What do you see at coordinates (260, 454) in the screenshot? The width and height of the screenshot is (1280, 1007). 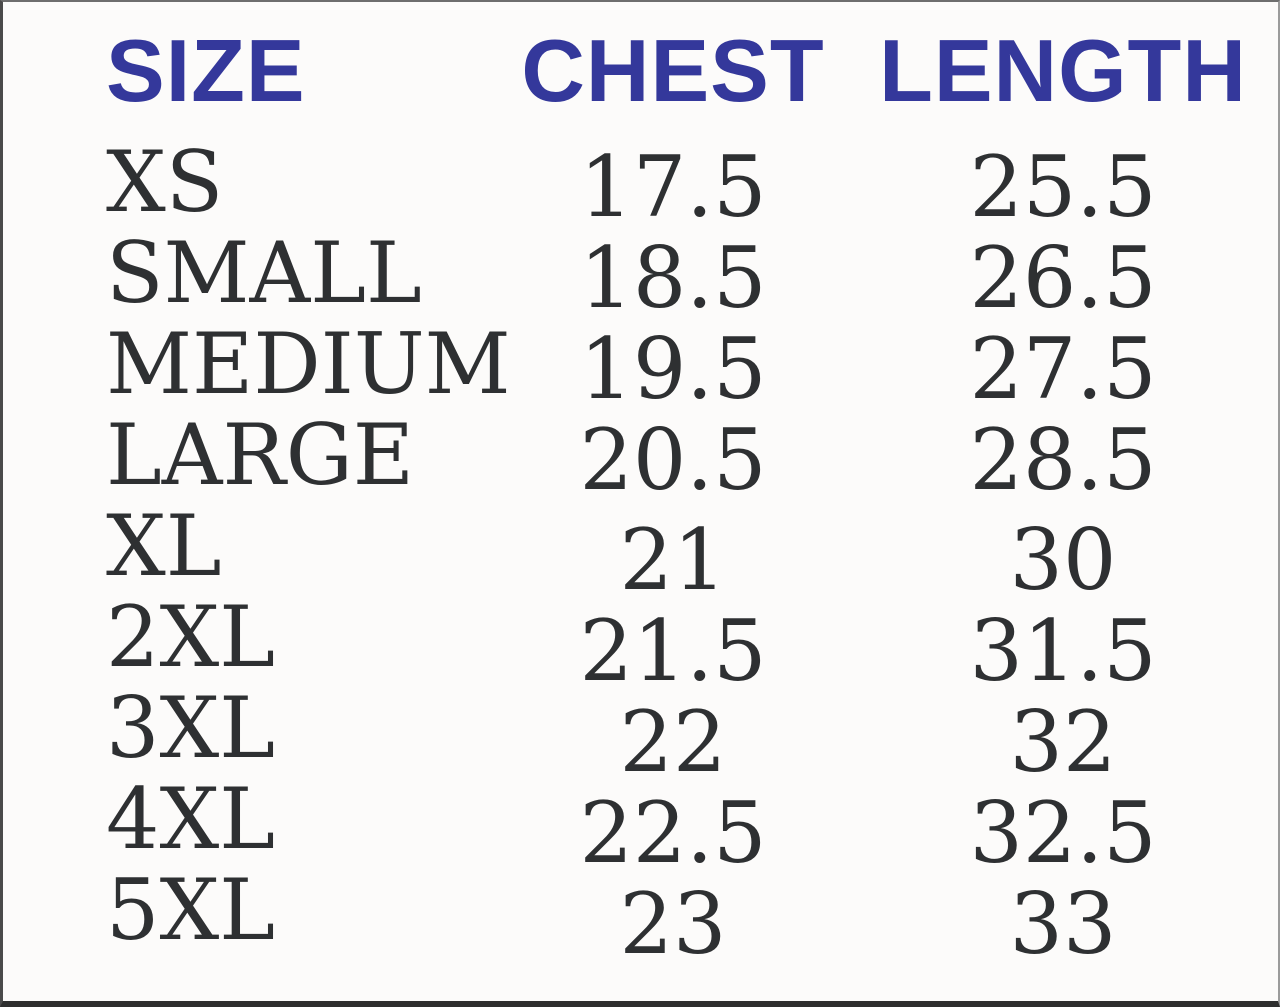 I see `size-cell: LARGE` at bounding box center [260, 454].